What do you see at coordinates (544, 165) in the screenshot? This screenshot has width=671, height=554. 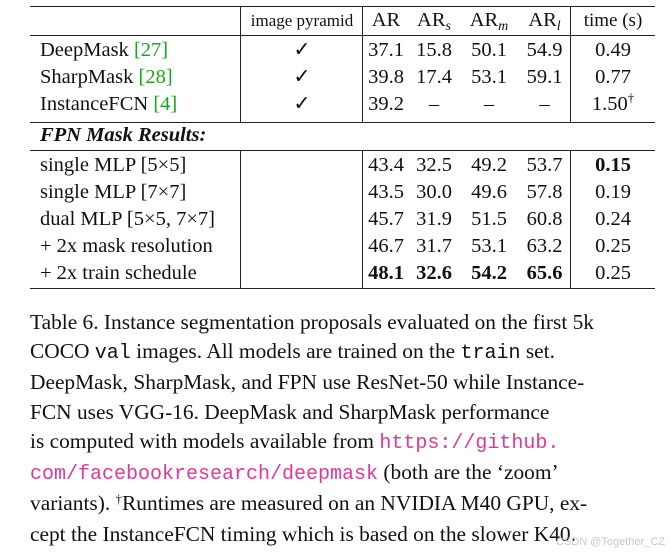 I see `cell-ar-l: 53.7` at bounding box center [544, 165].